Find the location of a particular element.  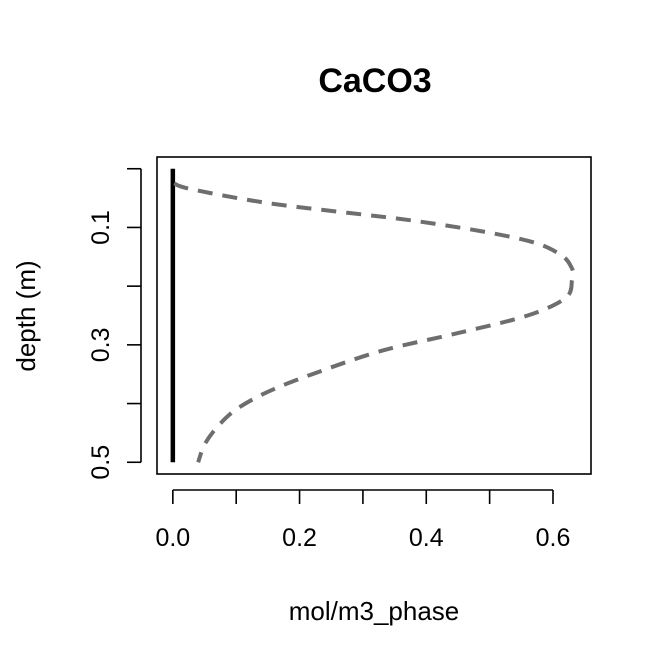

y-axis: 0.1 0.3 0.5 is located at coordinates (114, 323).